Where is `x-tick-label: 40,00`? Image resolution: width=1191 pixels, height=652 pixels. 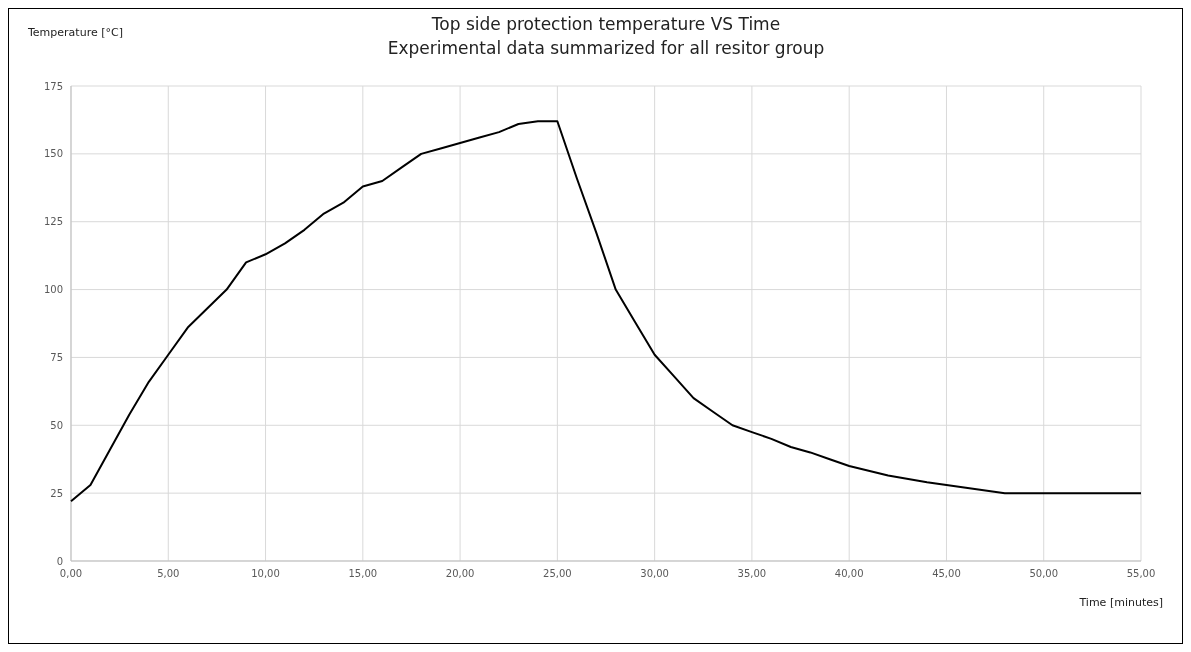
x-tick-label: 40,00 is located at coordinates (849, 573).